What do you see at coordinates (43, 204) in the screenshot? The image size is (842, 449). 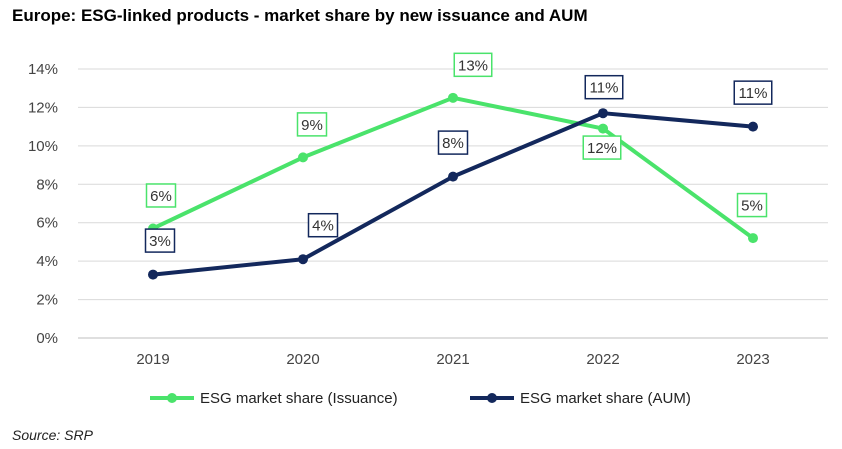 I see `y-axis-ticks: 0% 2% 4% 6% 8% 10% 12% 14%` at bounding box center [43, 204].